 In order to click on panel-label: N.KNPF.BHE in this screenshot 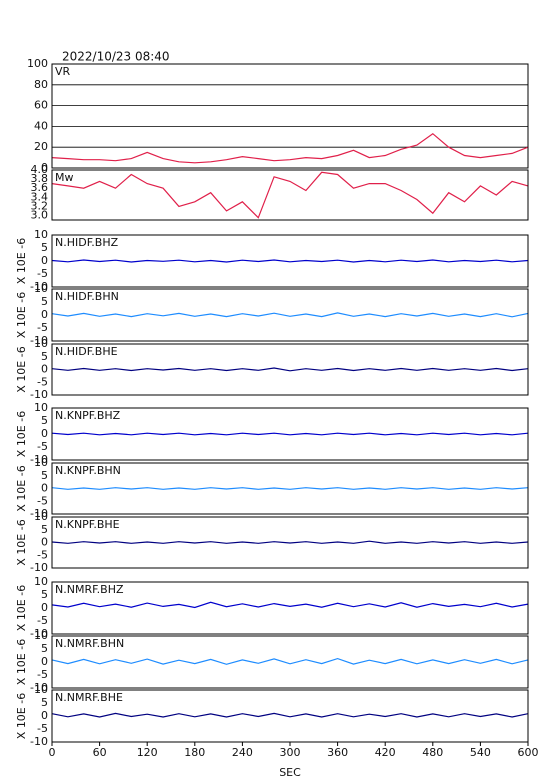, I will do `click(87, 524)`.